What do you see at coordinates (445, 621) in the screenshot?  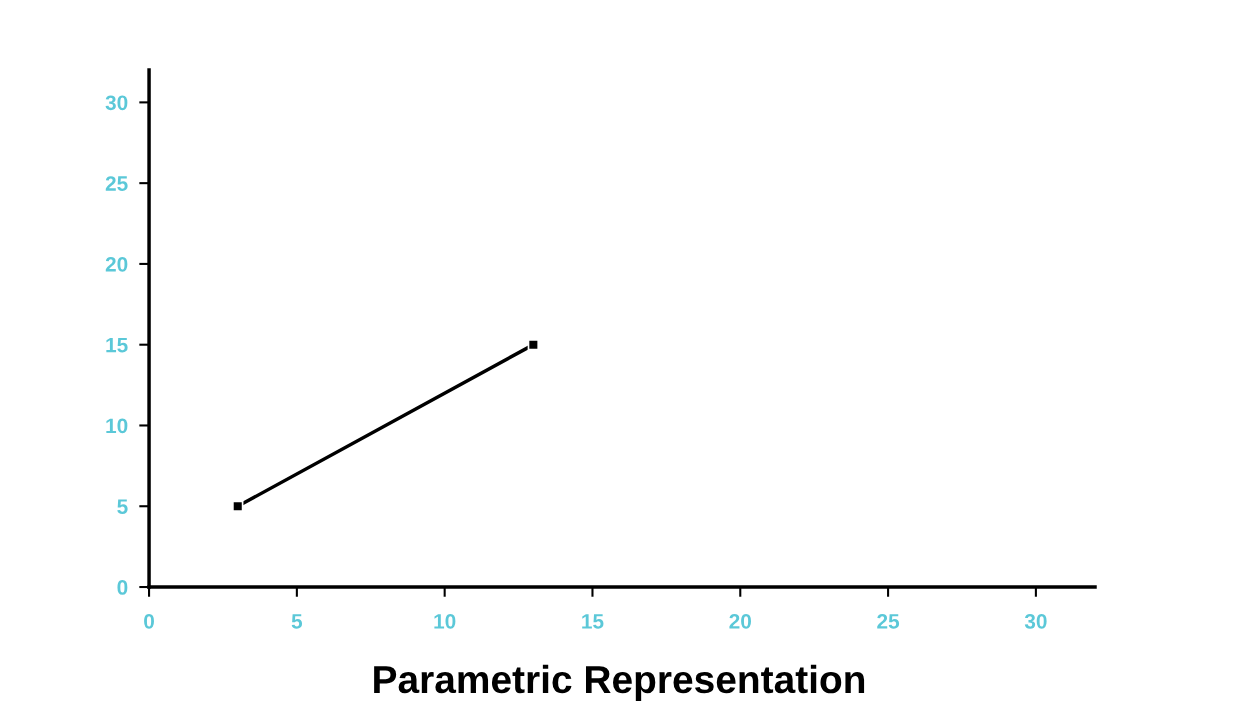 I see `x-tick-label: 10` at bounding box center [445, 621].